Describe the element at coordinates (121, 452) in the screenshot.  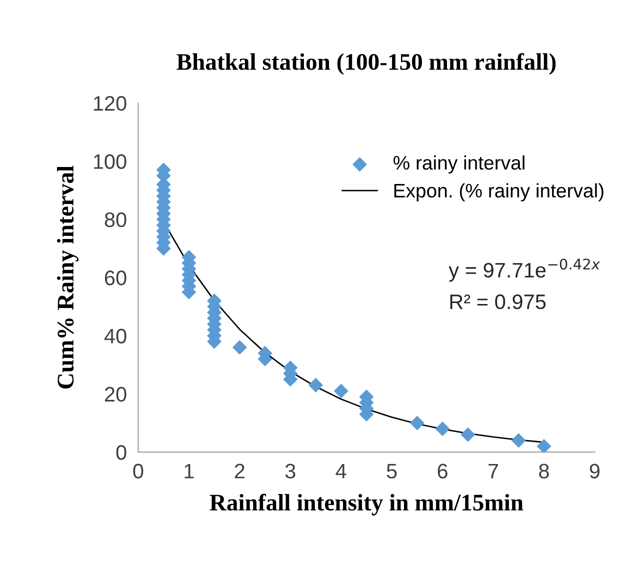
I see `y-tick-label: 0` at that location.